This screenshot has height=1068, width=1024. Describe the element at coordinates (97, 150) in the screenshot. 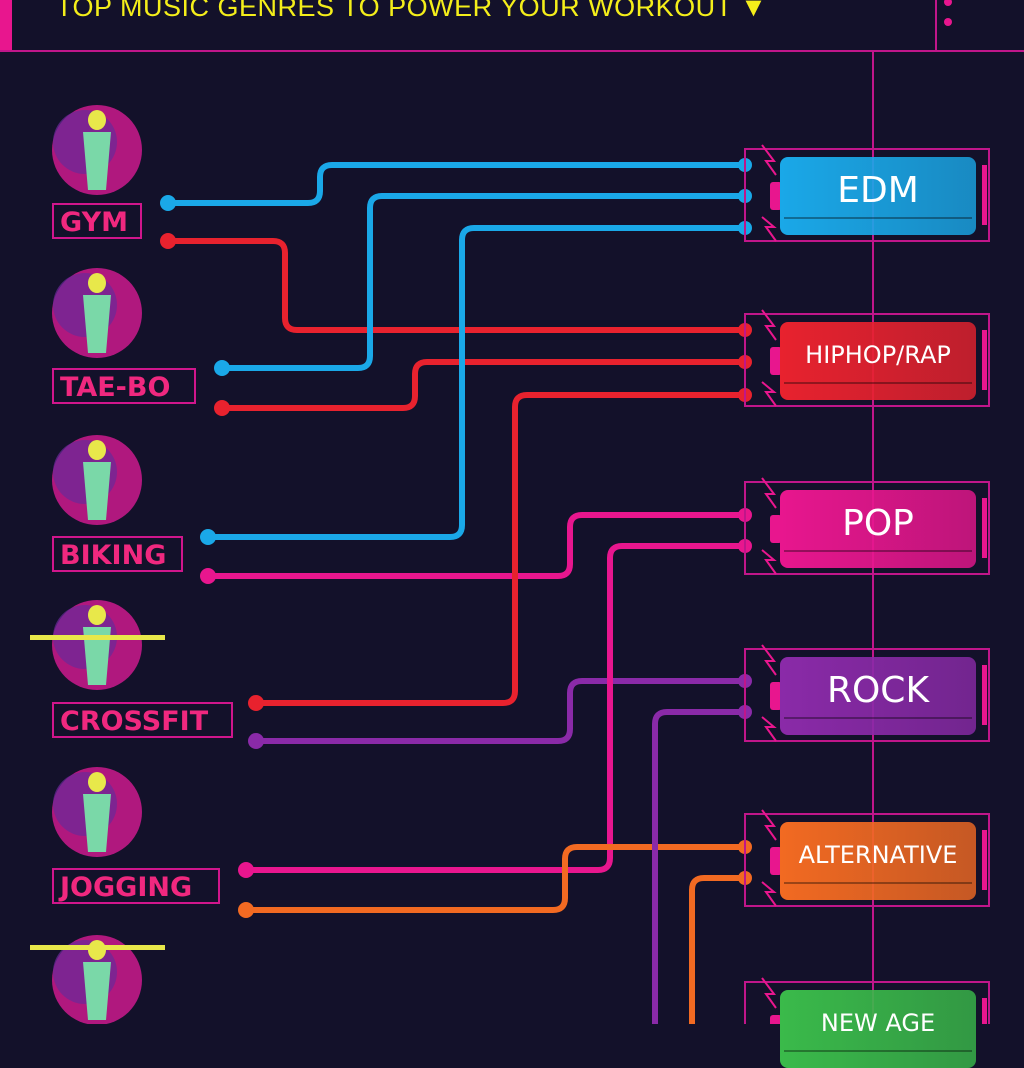

I see `stationary-bike-icon` at that location.